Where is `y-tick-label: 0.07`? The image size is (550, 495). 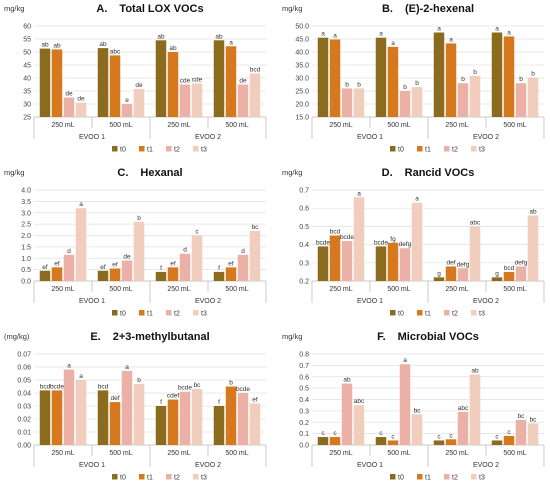 y-tick-label: 0.07 is located at coordinates (24, 355).